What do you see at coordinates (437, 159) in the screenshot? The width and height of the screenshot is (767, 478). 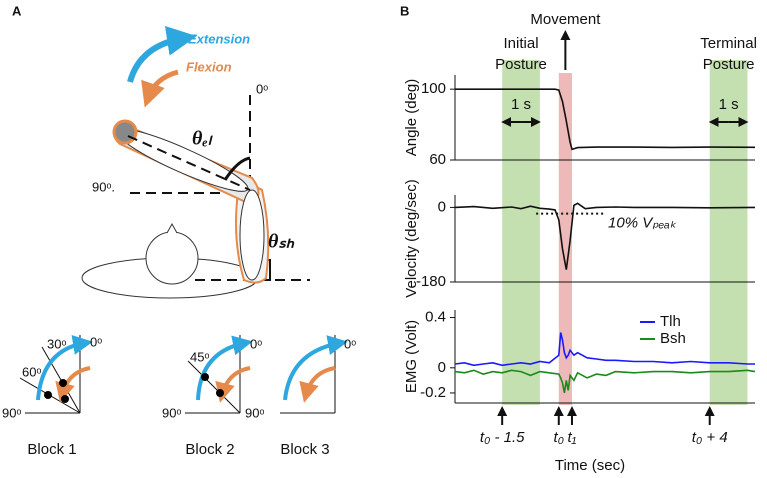 I see `y-tick-label: 60` at bounding box center [437, 159].